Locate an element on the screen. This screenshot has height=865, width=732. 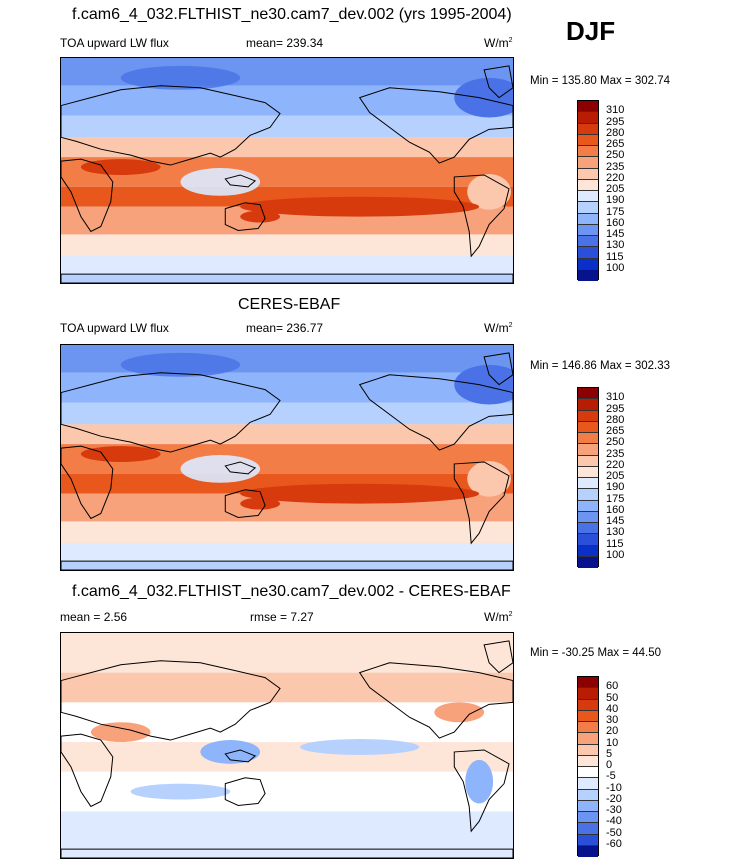
panel3-units: W/m2 is located at coordinates (498, 617).